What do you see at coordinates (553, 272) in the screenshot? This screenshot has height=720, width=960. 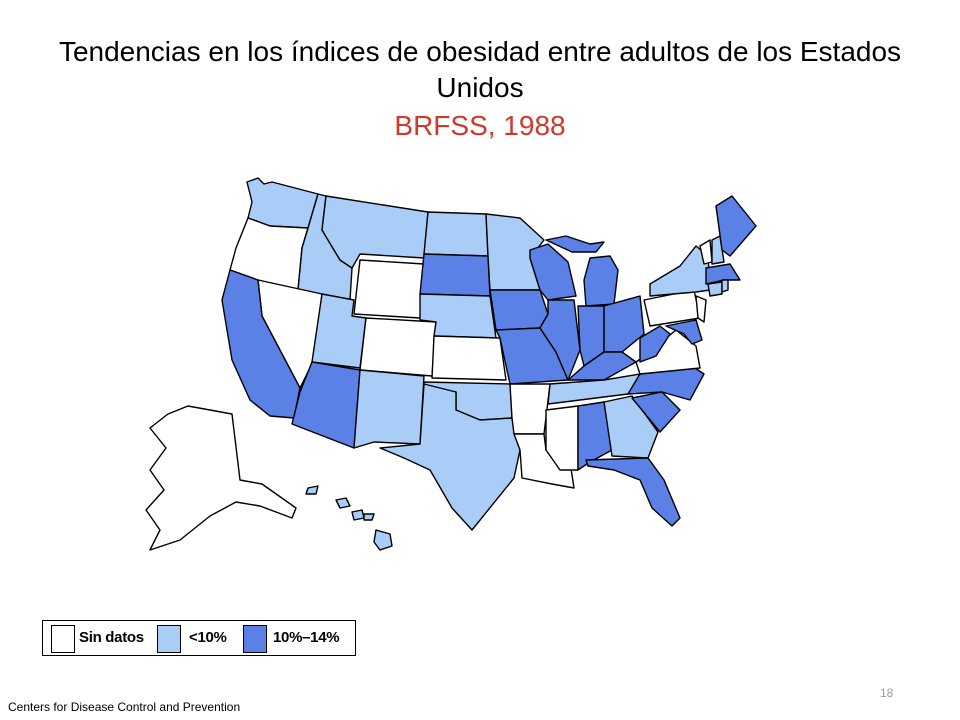 I see `state-wisconsin` at bounding box center [553, 272].